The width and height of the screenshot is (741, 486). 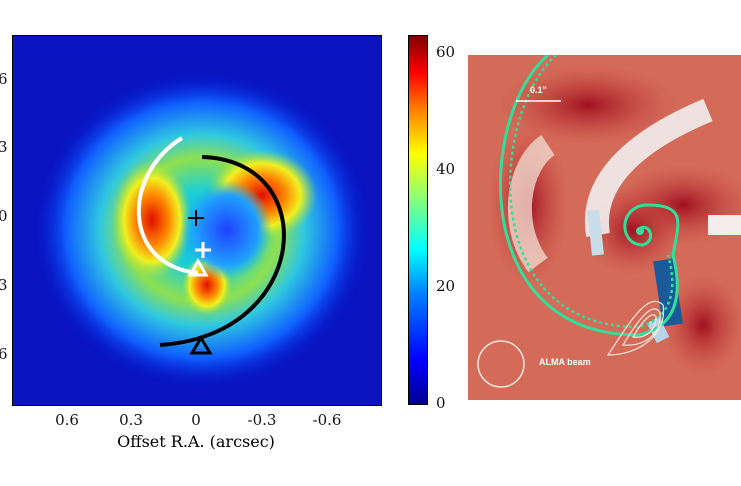 What do you see at coordinates (131, 420) in the screenshot?
I see `x-tick: 0.3` at bounding box center [131, 420].